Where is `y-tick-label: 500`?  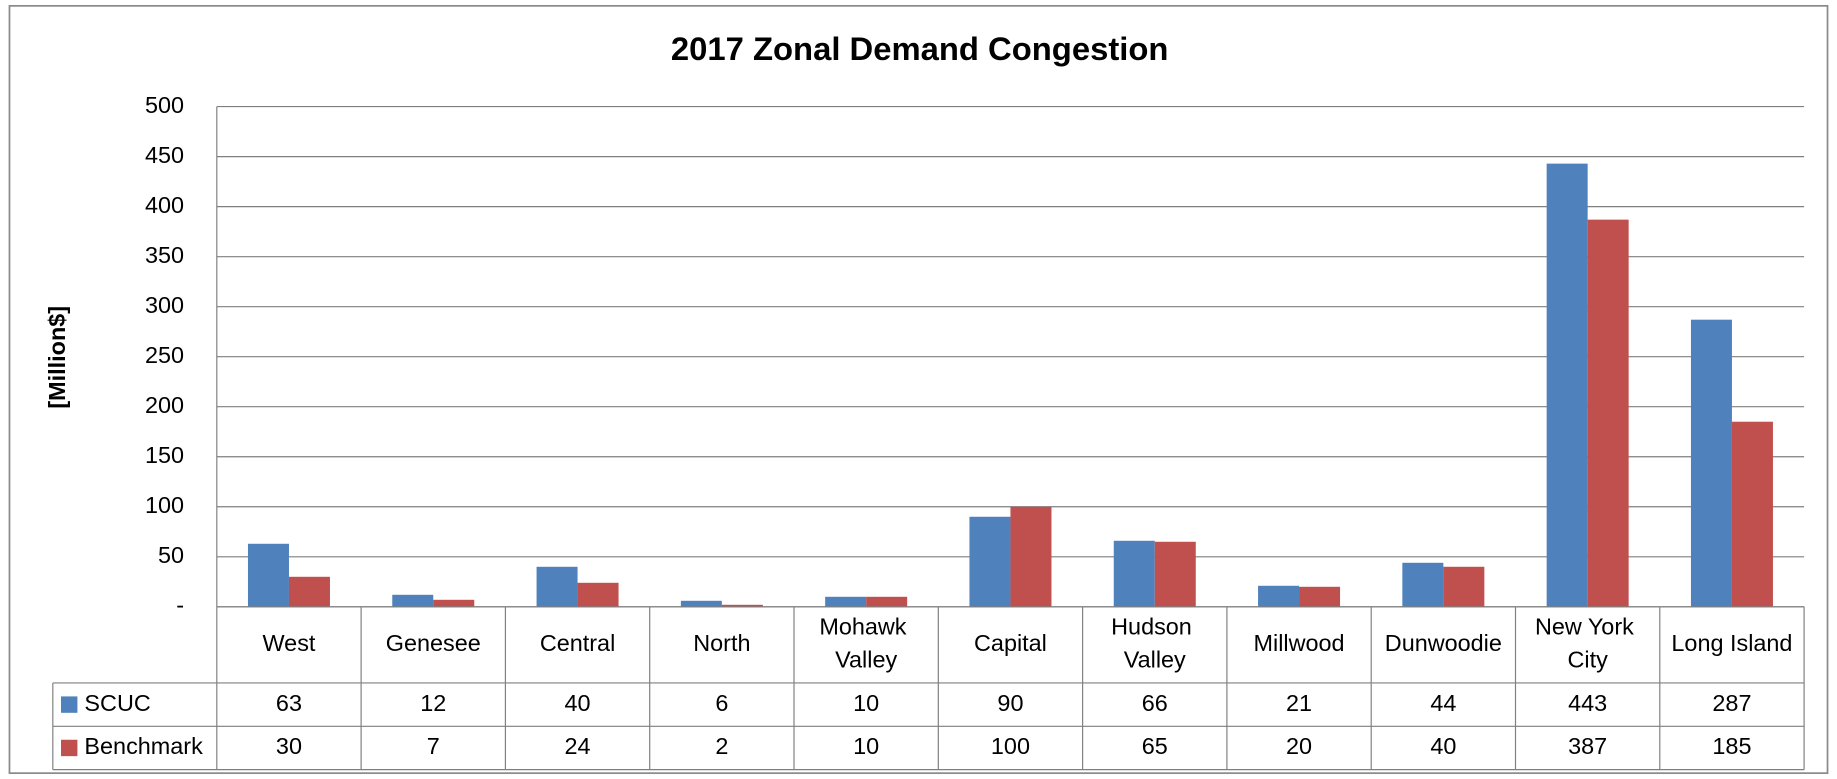 y-tick-label: 500 is located at coordinates (164, 105).